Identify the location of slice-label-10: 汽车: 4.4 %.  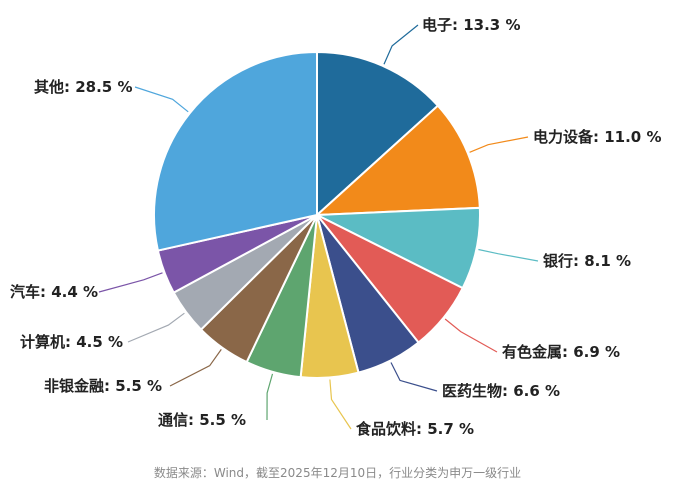
(54, 292).